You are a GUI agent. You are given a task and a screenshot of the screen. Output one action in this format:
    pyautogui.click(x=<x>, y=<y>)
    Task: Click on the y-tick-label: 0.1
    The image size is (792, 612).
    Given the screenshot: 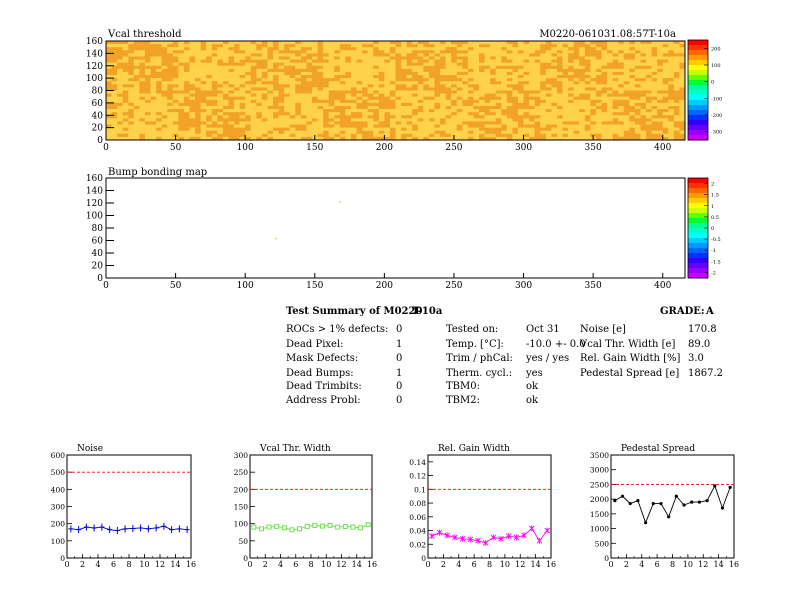 What is the action you would take?
    pyautogui.click(x=420, y=489)
    